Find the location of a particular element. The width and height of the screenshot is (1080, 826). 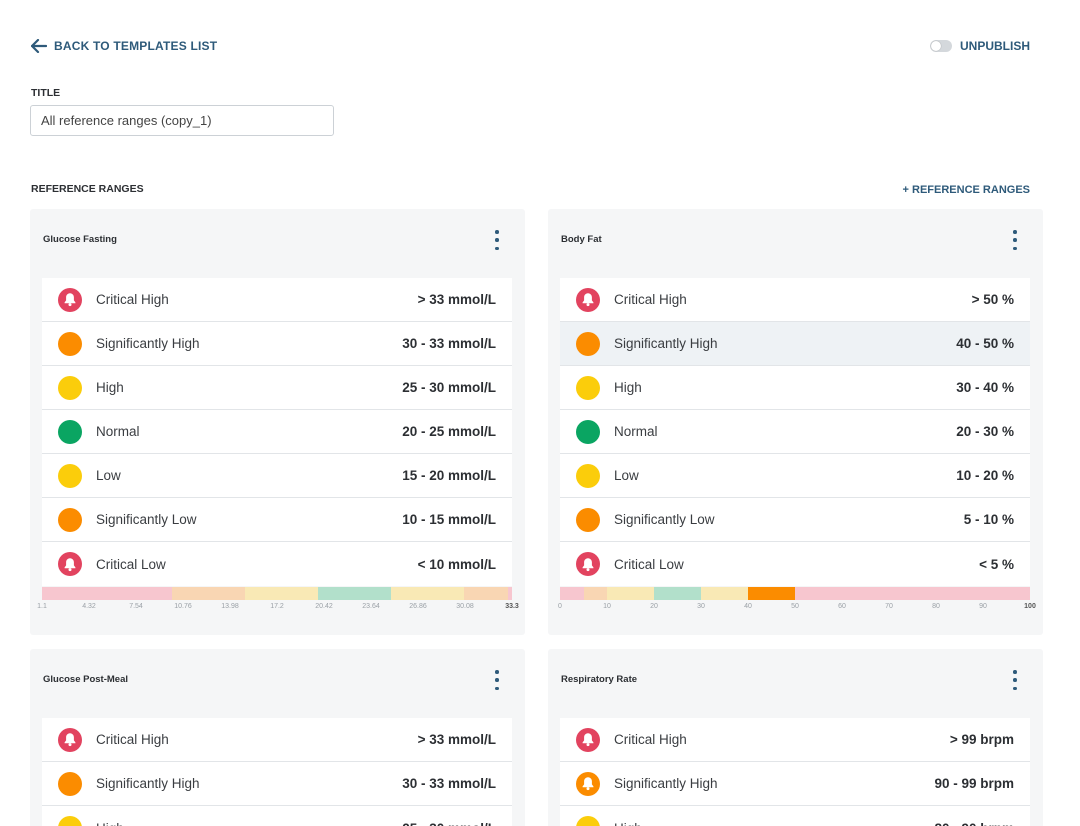

range-value: 20 - 30 % is located at coordinates (985, 431).